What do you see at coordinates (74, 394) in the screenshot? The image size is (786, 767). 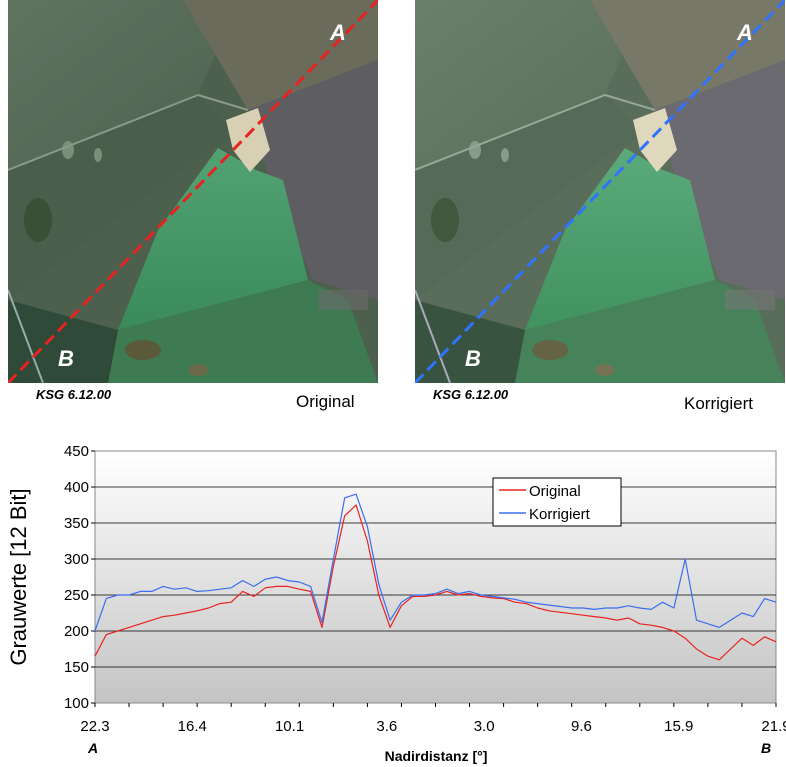 I see `image-code-original: KSG 6.12.00` at bounding box center [74, 394].